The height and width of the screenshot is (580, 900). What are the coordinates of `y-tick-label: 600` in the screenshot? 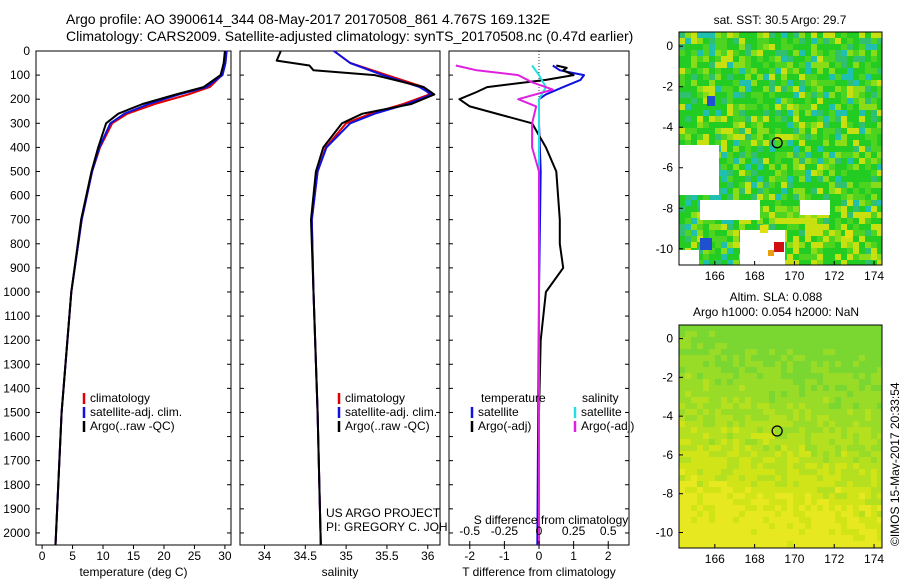 It's located at (20, 196).